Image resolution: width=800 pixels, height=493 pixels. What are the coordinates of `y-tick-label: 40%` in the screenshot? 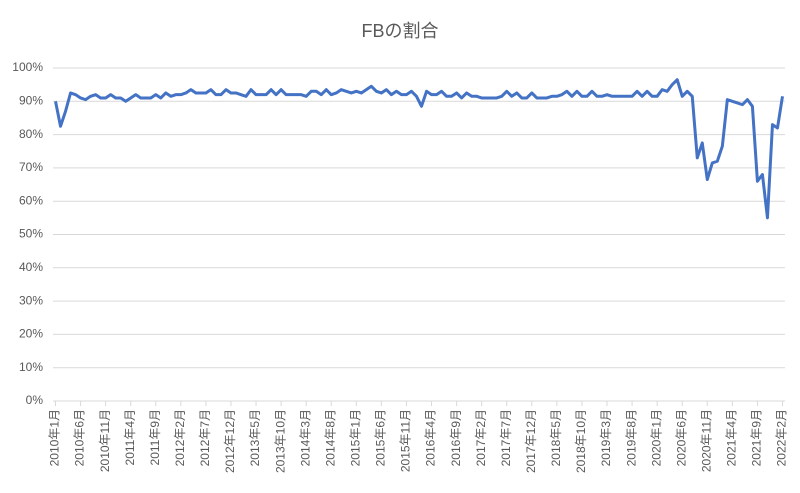 It's located at (31, 267).